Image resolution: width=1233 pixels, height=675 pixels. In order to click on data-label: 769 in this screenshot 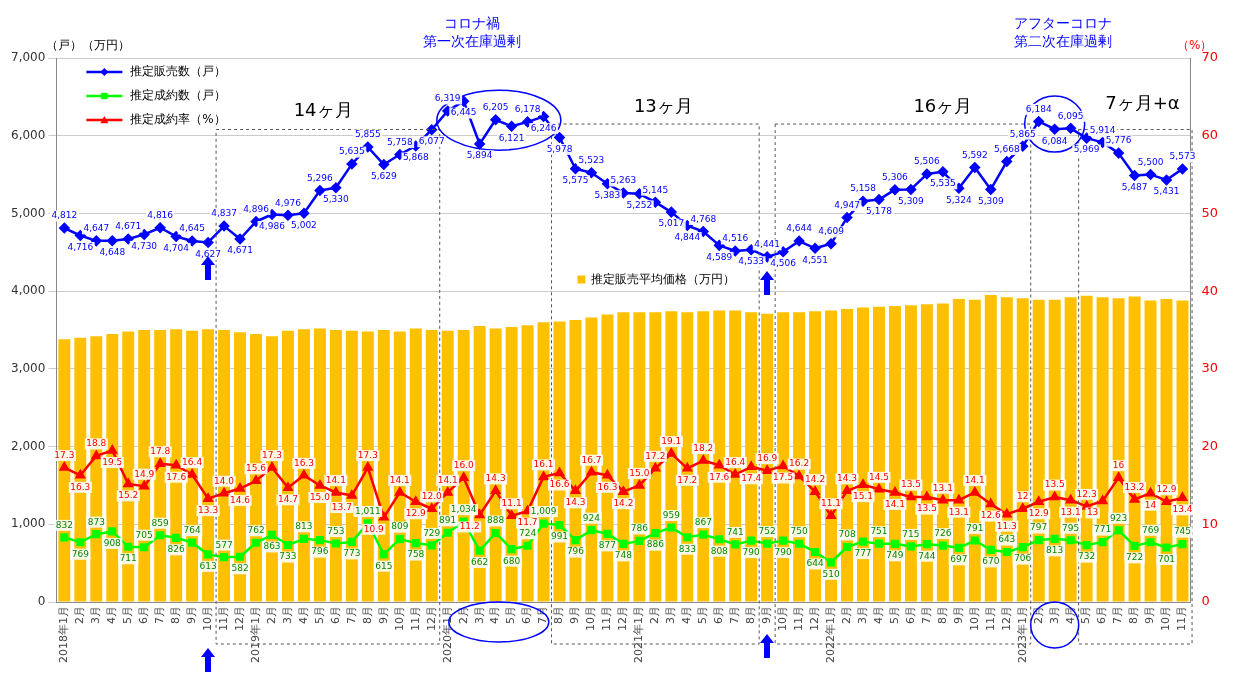, I will do `click(1150, 529)`.